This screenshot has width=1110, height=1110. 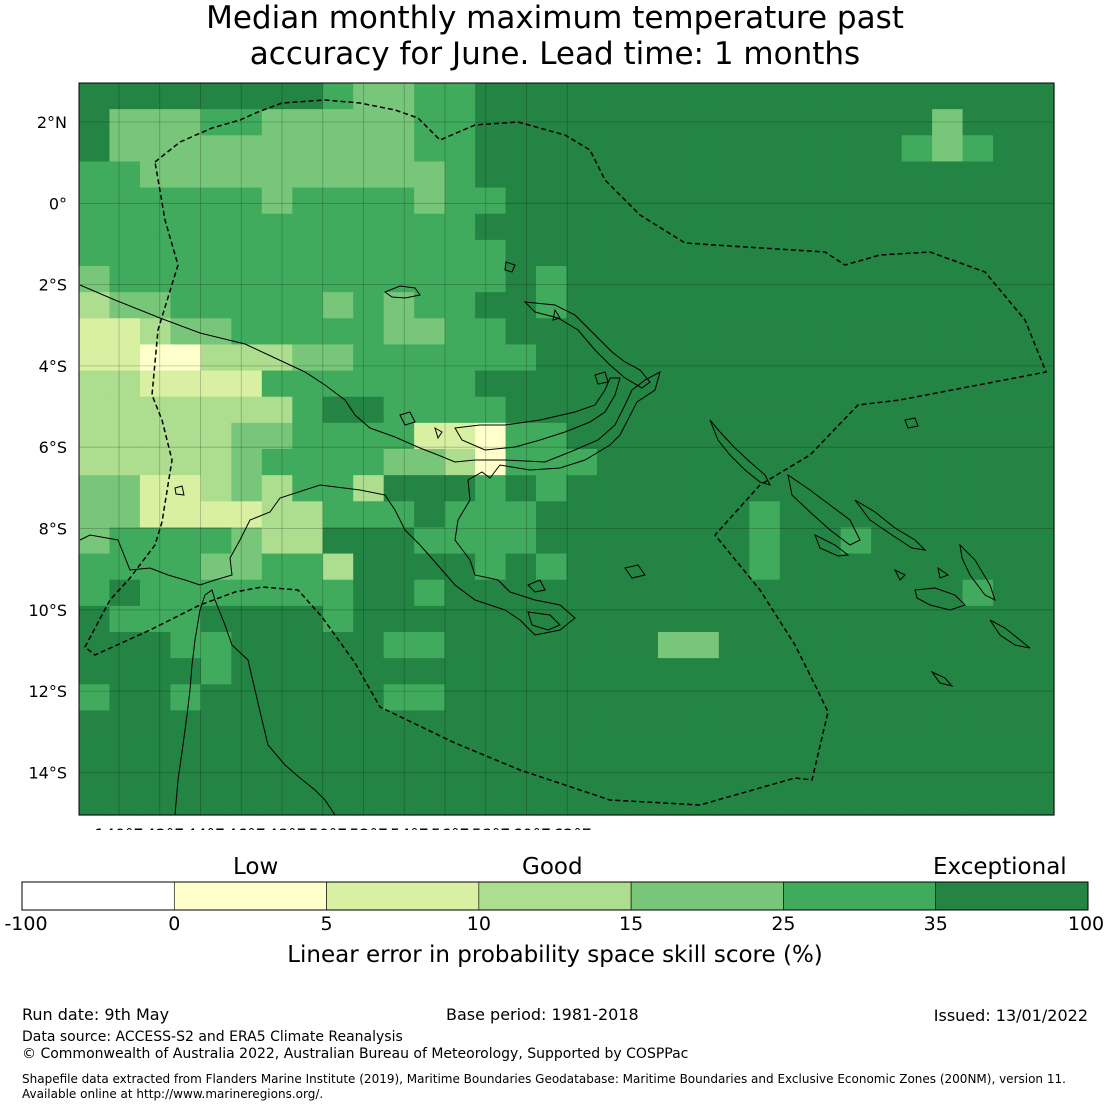 I want to click on longitude-label: 144°E, so click(x=200, y=827).